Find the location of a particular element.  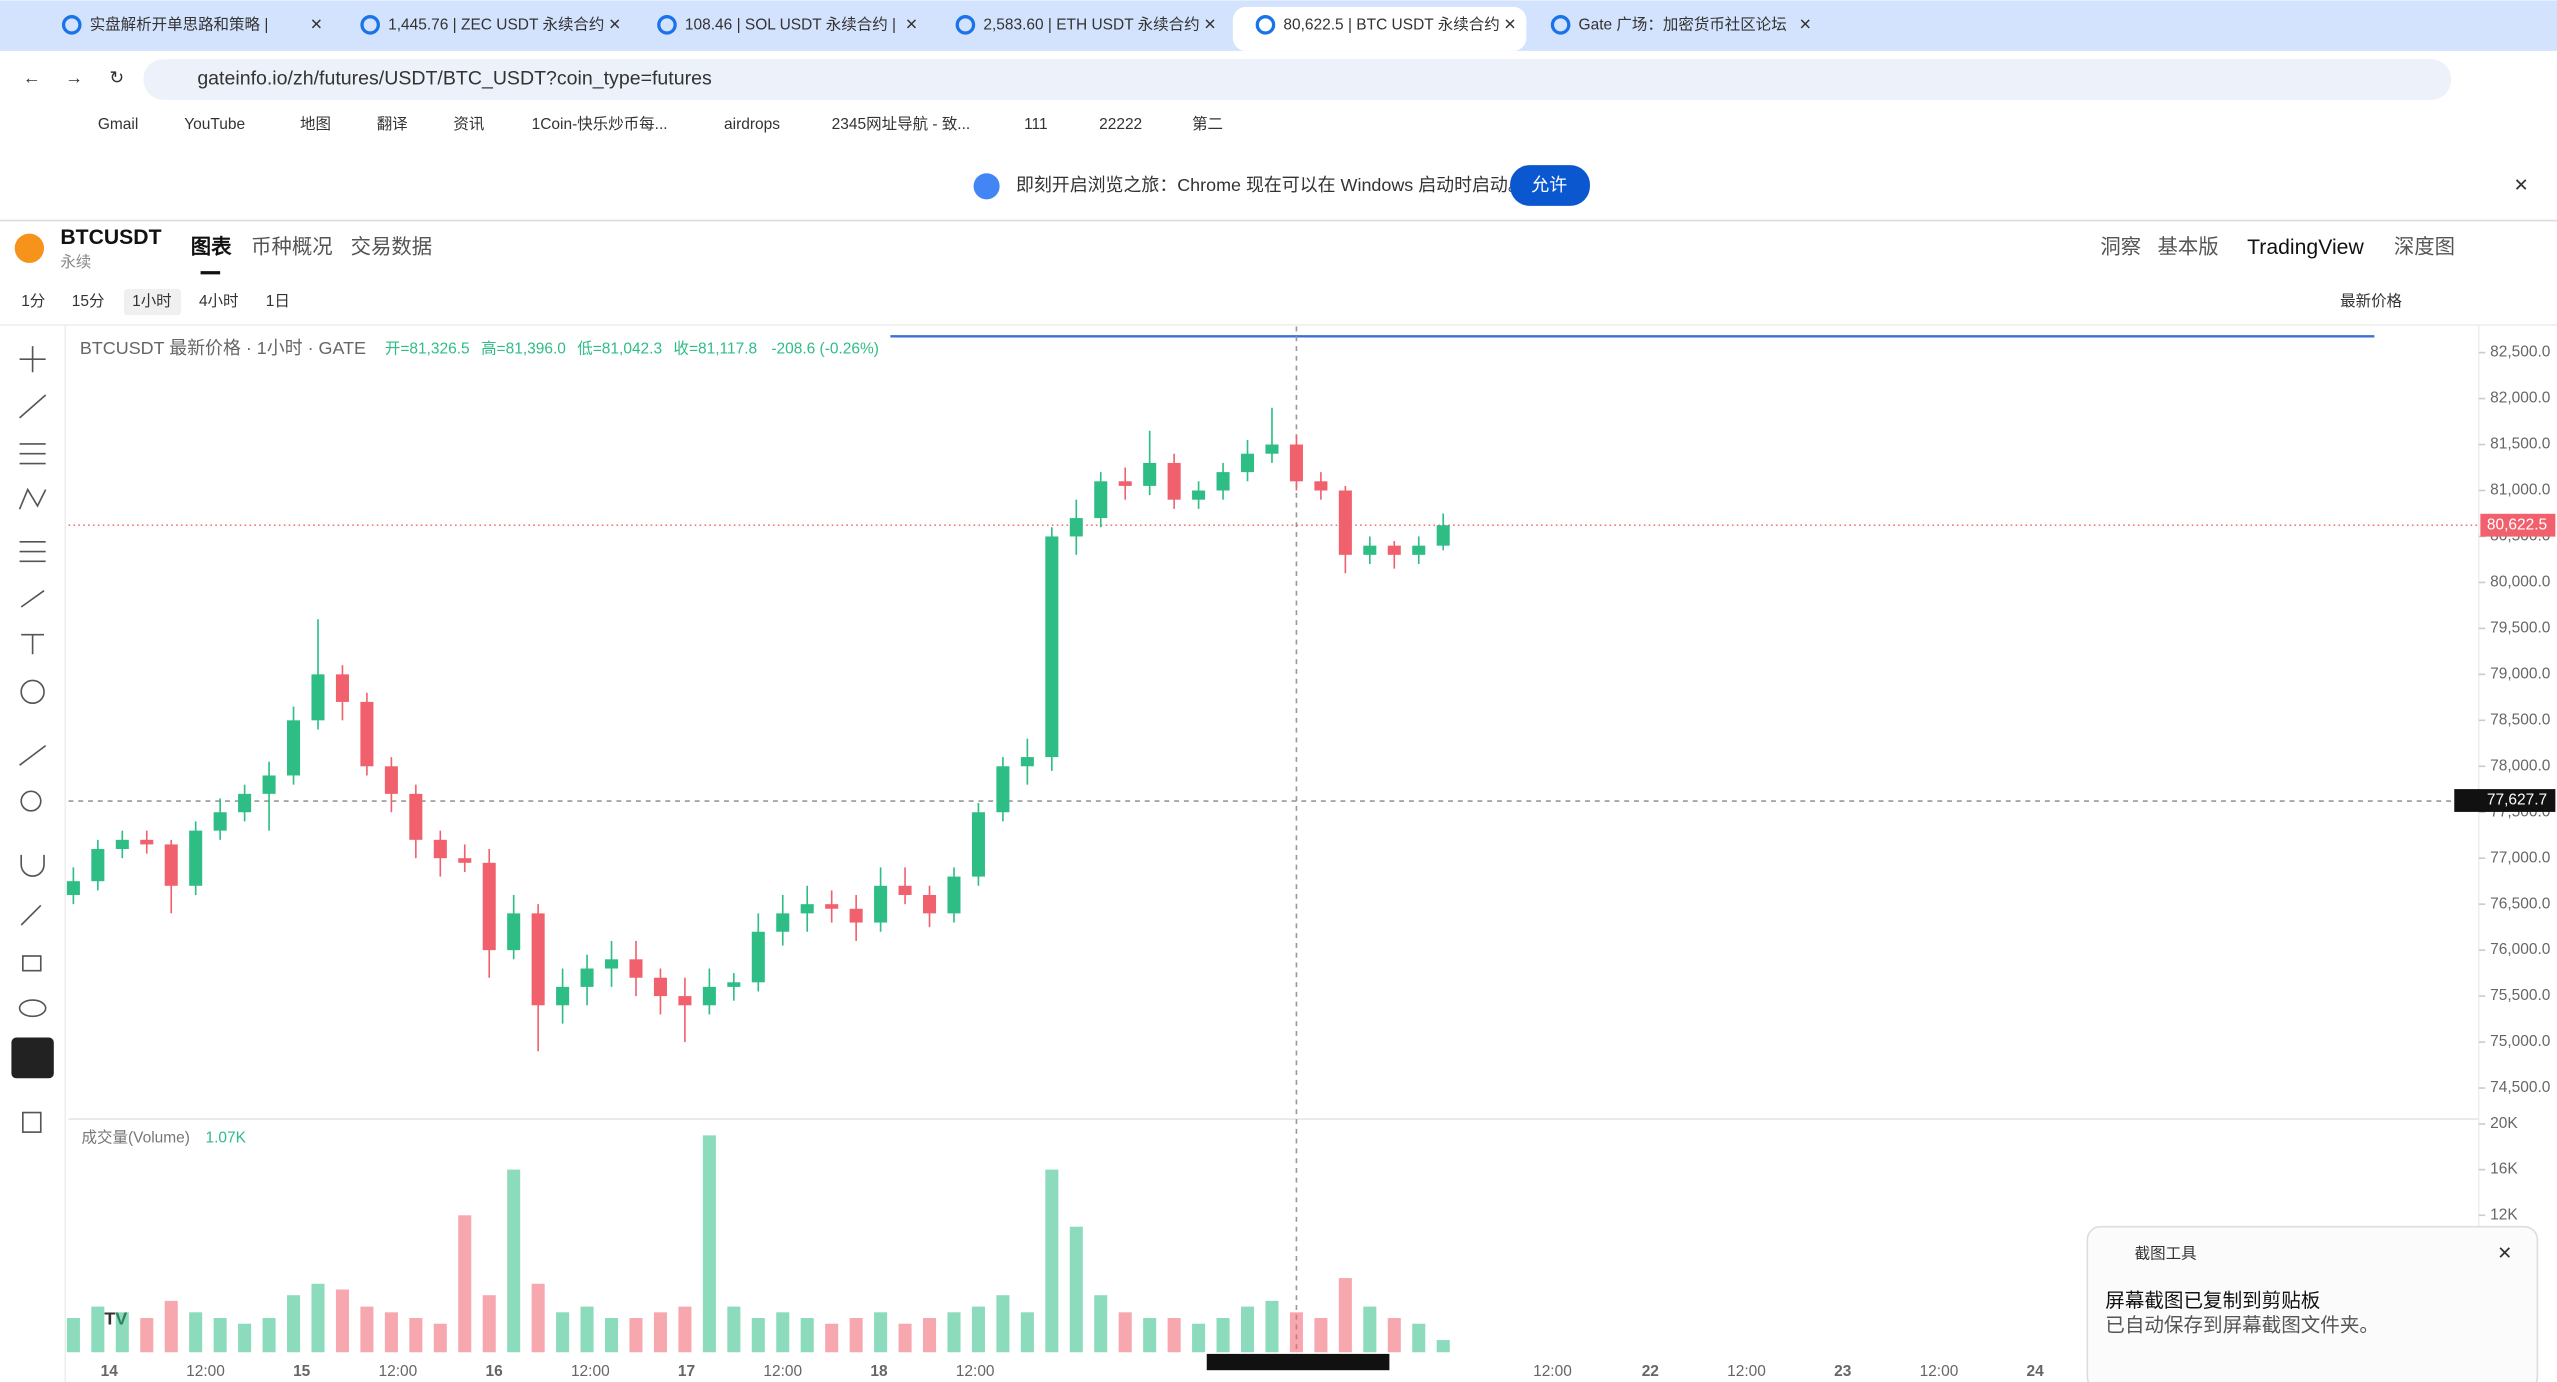

header-tab: 币种概况 is located at coordinates (292, 247).